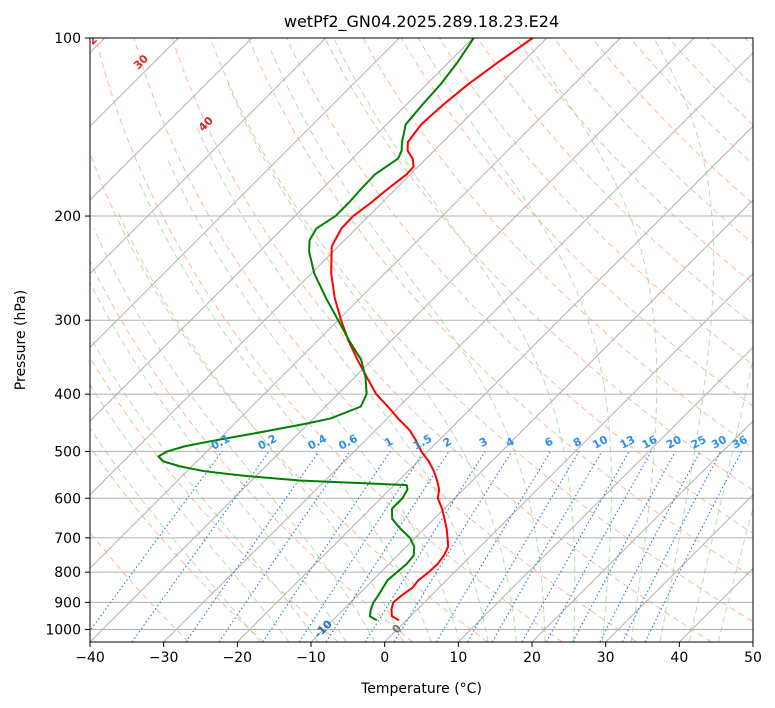 The height and width of the screenshot is (708, 775). I want to click on mixing-ratio-label: 30, so click(719, 442).